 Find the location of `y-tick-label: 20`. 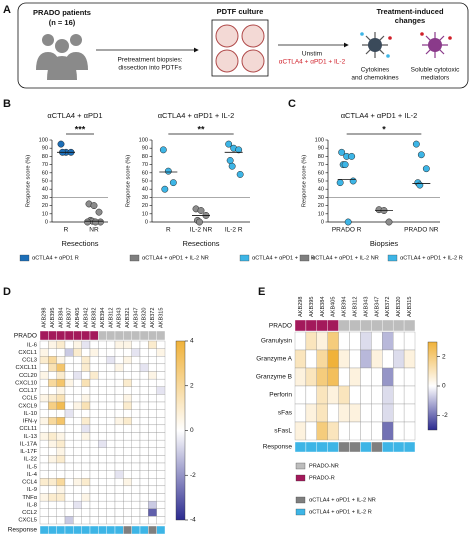

y-tick-label: 20 is located at coordinates (321, 206).